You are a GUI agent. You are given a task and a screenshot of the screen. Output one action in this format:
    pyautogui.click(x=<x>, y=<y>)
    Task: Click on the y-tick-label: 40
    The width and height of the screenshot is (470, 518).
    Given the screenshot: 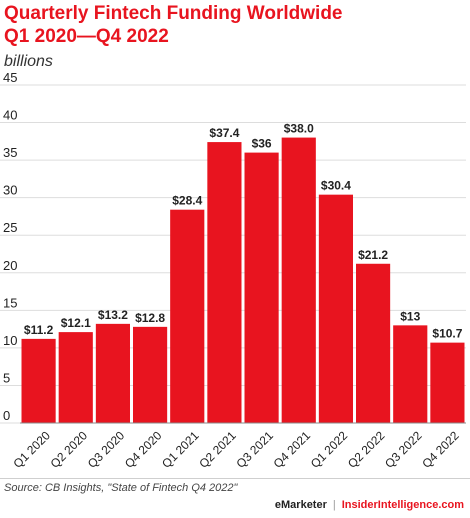 What is the action you would take?
    pyautogui.click(x=10, y=115)
    